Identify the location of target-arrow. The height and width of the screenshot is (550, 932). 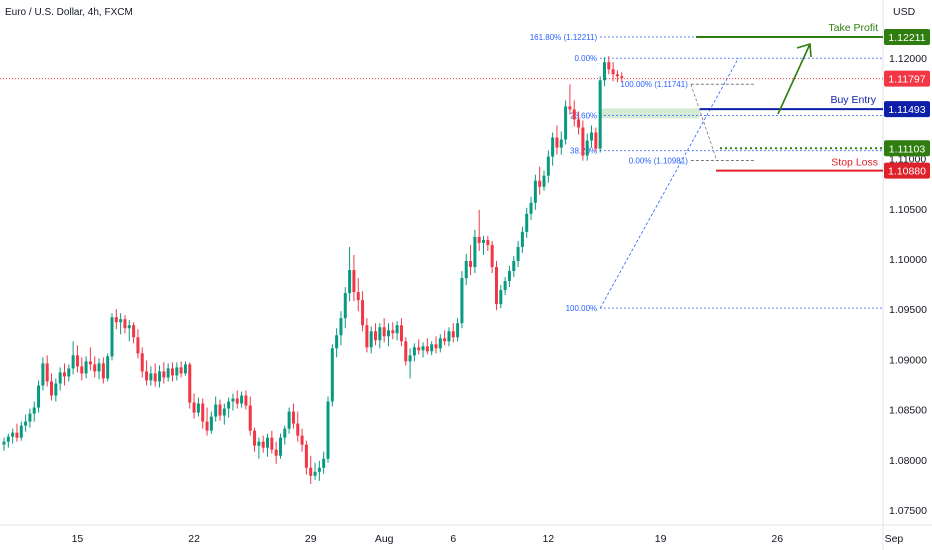
(794, 78).